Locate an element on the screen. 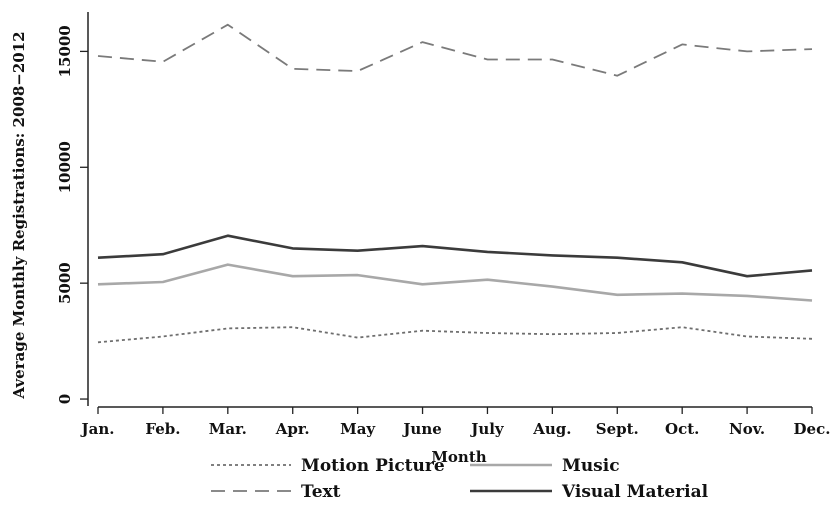  x-tick-label: May is located at coordinates (358, 429).